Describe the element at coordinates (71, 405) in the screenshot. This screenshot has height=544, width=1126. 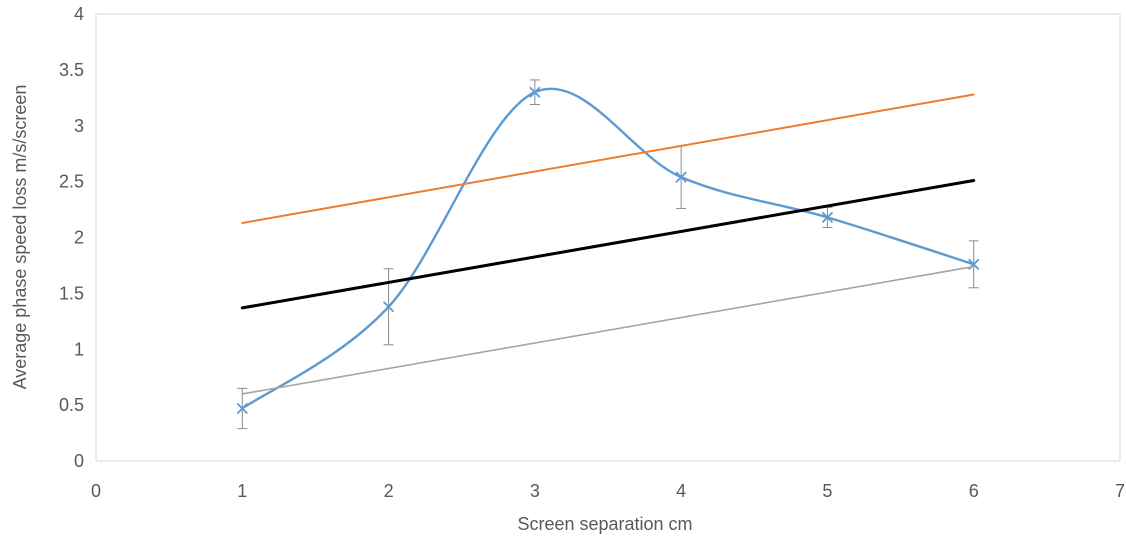
I see `y-tick-label: 0.5` at that location.